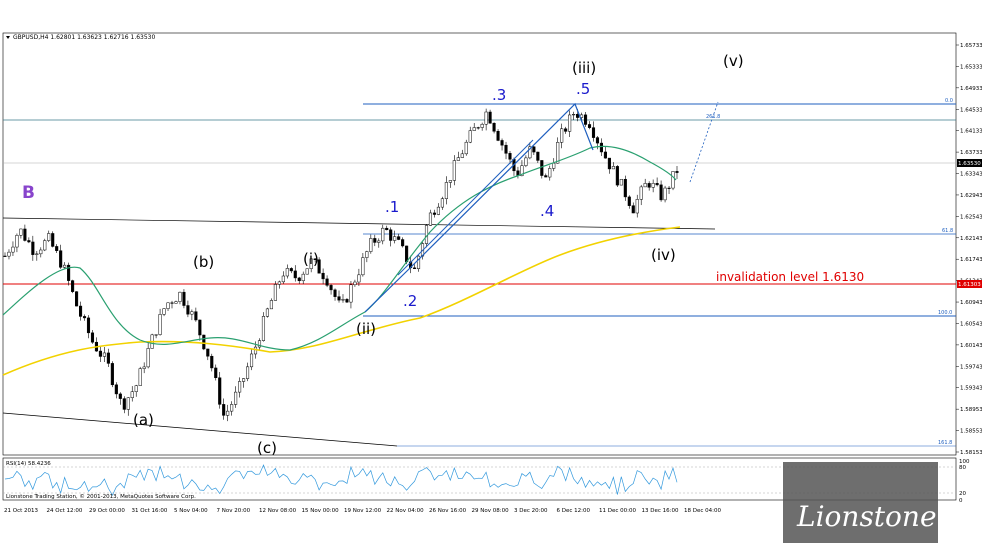 The width and height of the screenshot is (982, 543). What do you see at coordinates (971, 432) in the screenshot?
I see `y-tick-label: 1.58553` at bounding box center [971, 432].